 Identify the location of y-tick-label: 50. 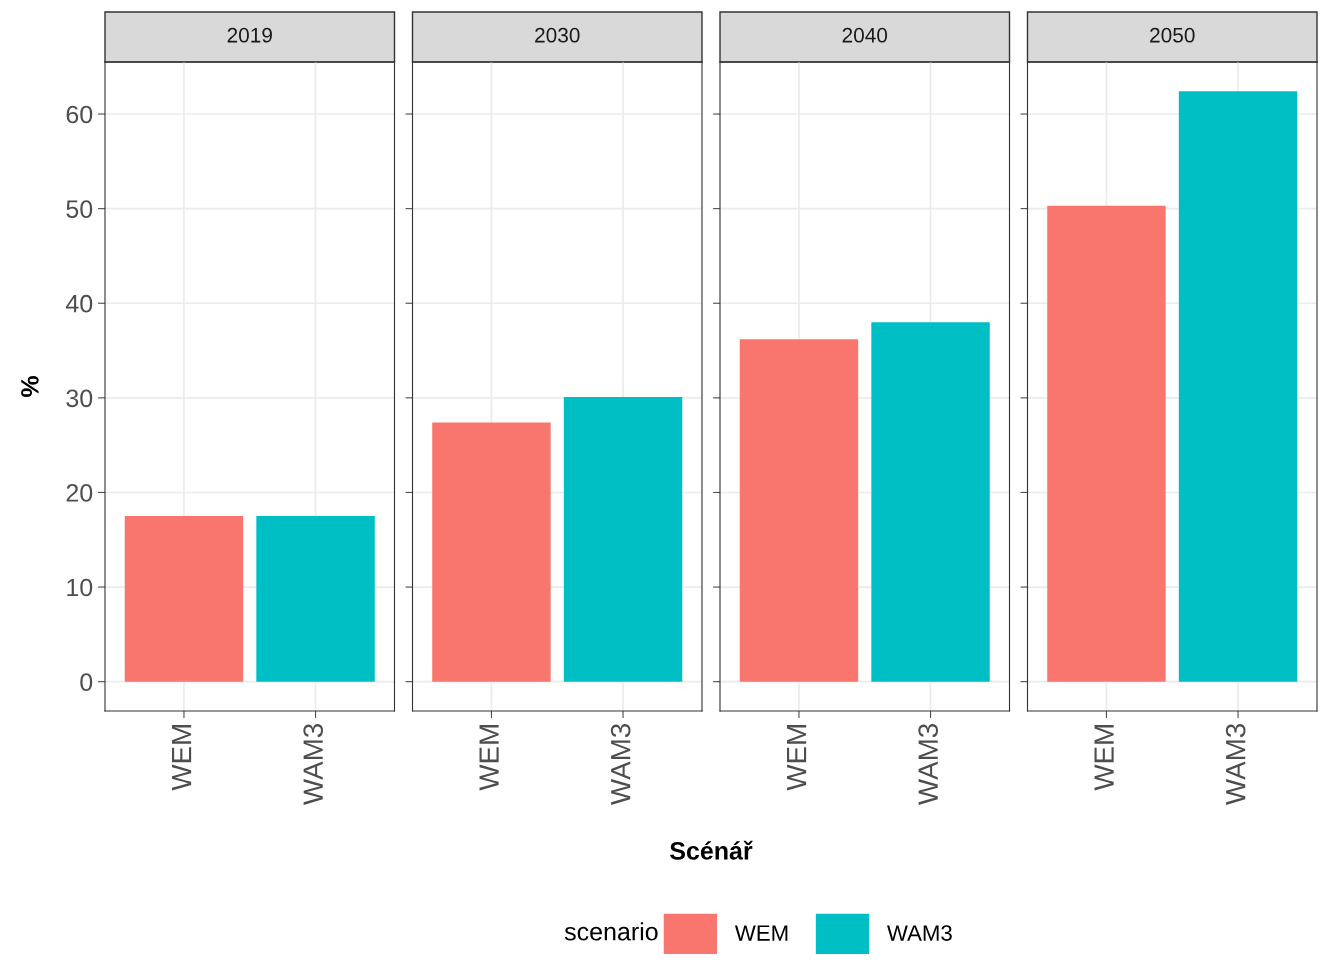
(79, 209).